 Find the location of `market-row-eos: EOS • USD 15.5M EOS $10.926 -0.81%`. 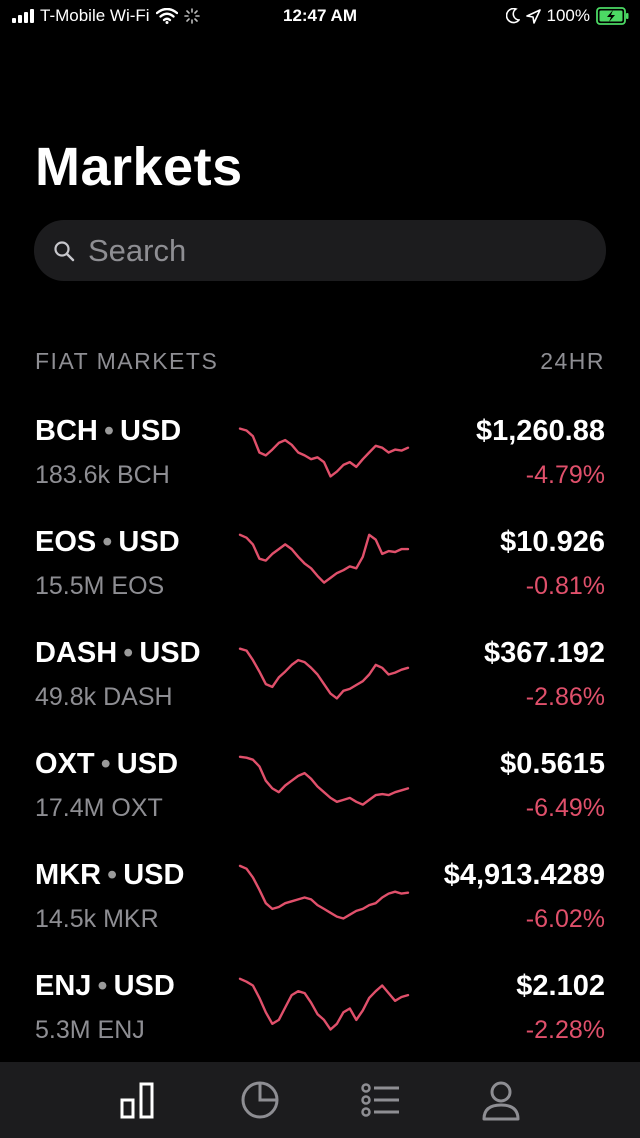

market-row-eos: EOS • USD 15.5M EOS $10.926 -0.81% is located at coordinates (320, 581).